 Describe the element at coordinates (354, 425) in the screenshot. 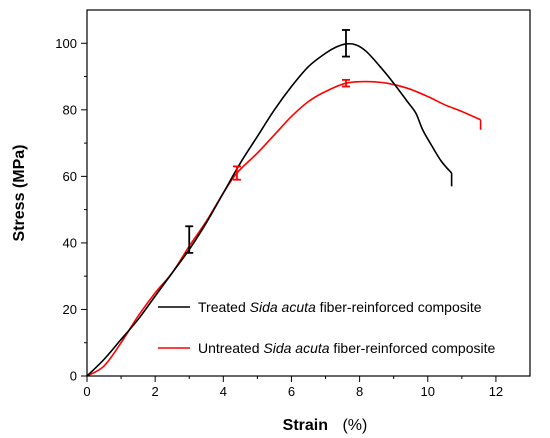

I see `x-axis-label-unit: (%)` at that location.